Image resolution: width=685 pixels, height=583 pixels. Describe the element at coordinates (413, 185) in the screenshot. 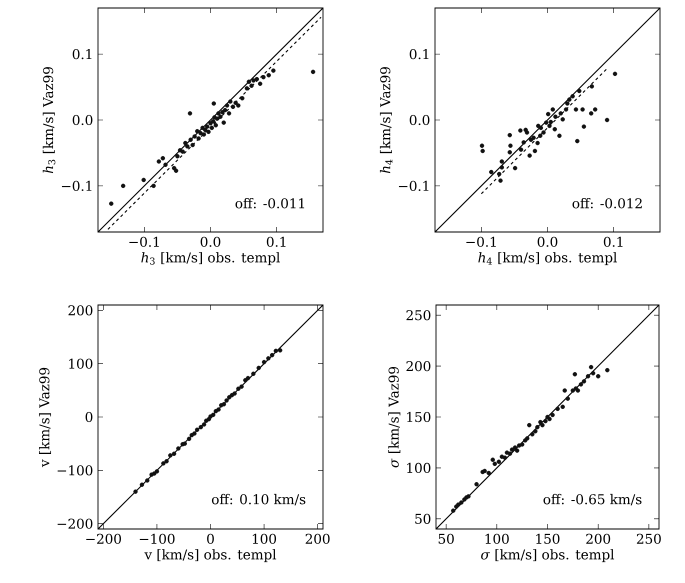

I see `y-tick-label: −0.1` at that location.